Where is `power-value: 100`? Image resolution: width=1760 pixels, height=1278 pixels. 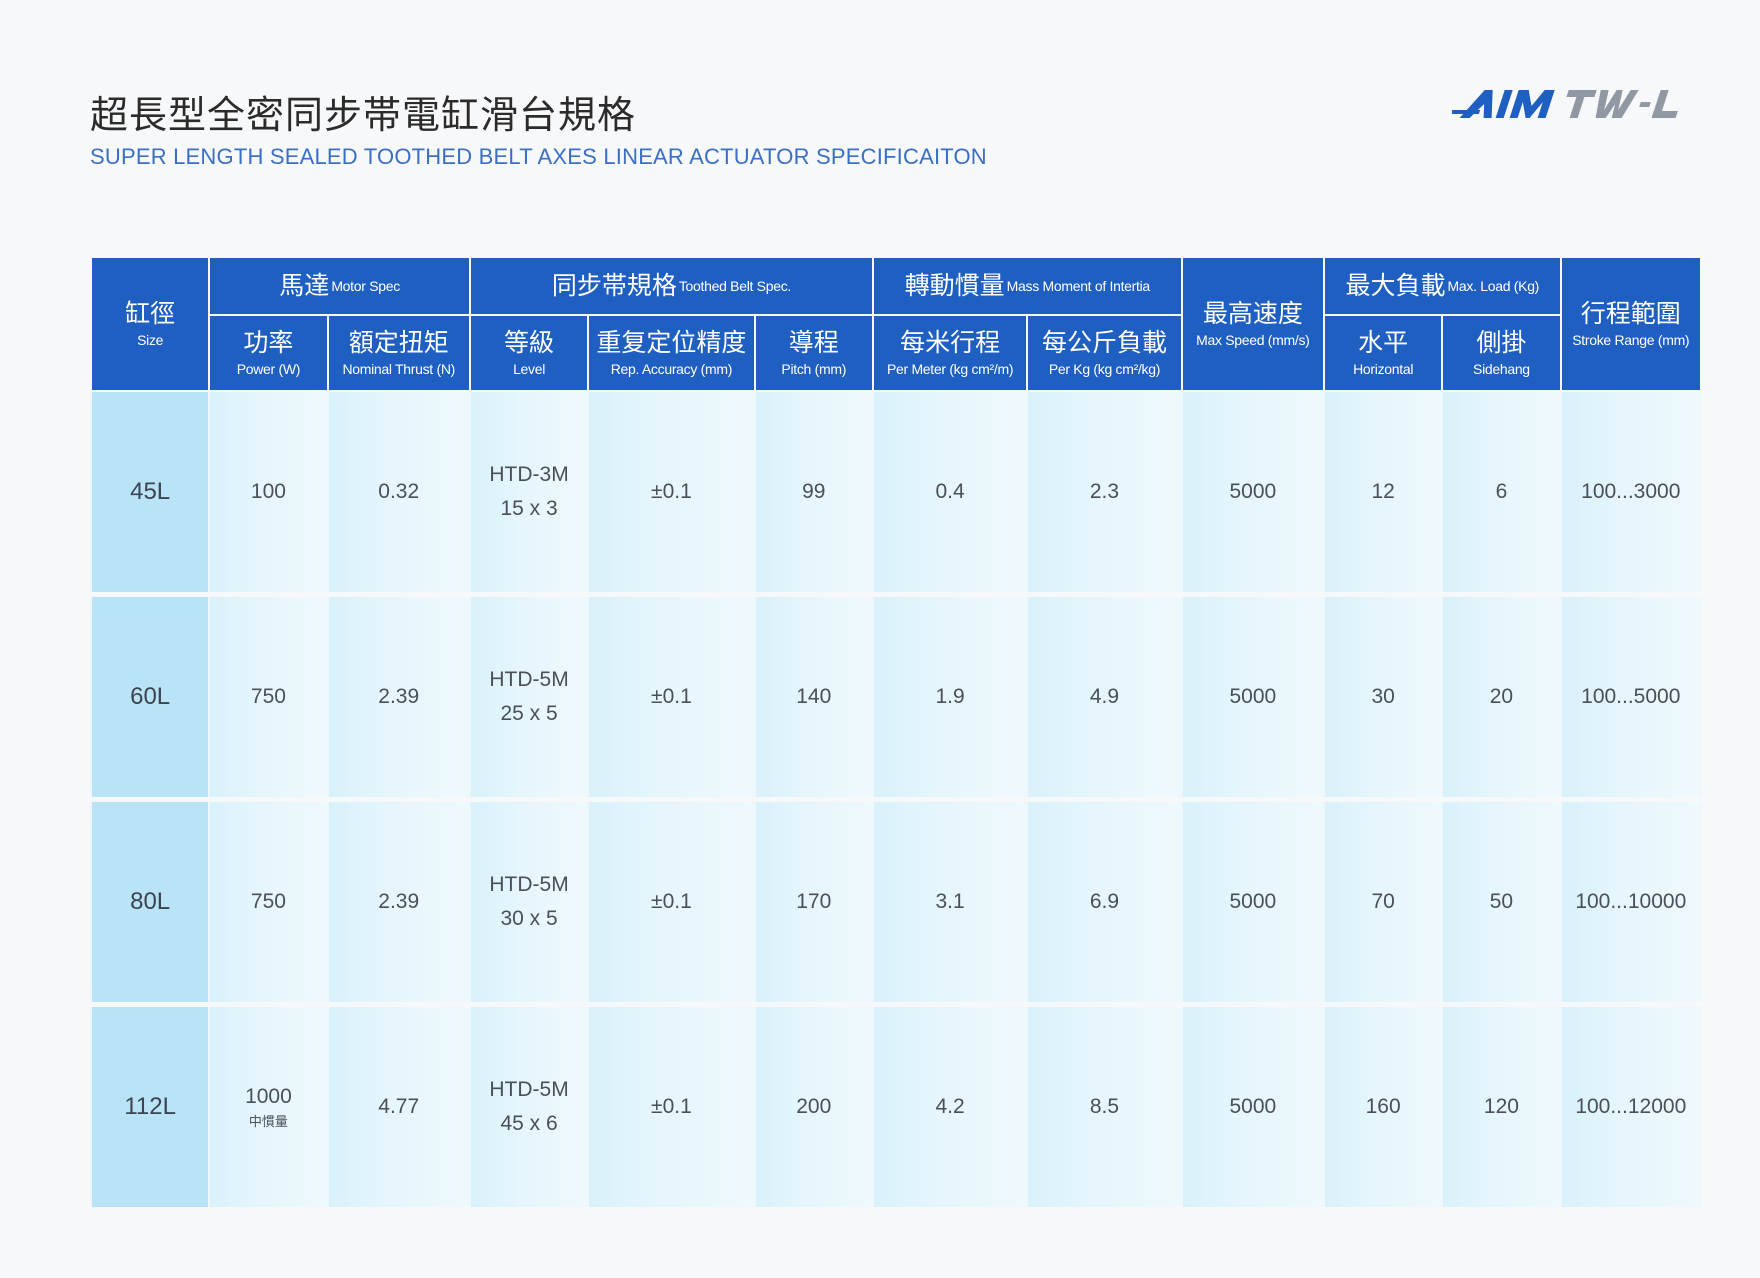
power-value: 100 is located at coordinates (268, 491).